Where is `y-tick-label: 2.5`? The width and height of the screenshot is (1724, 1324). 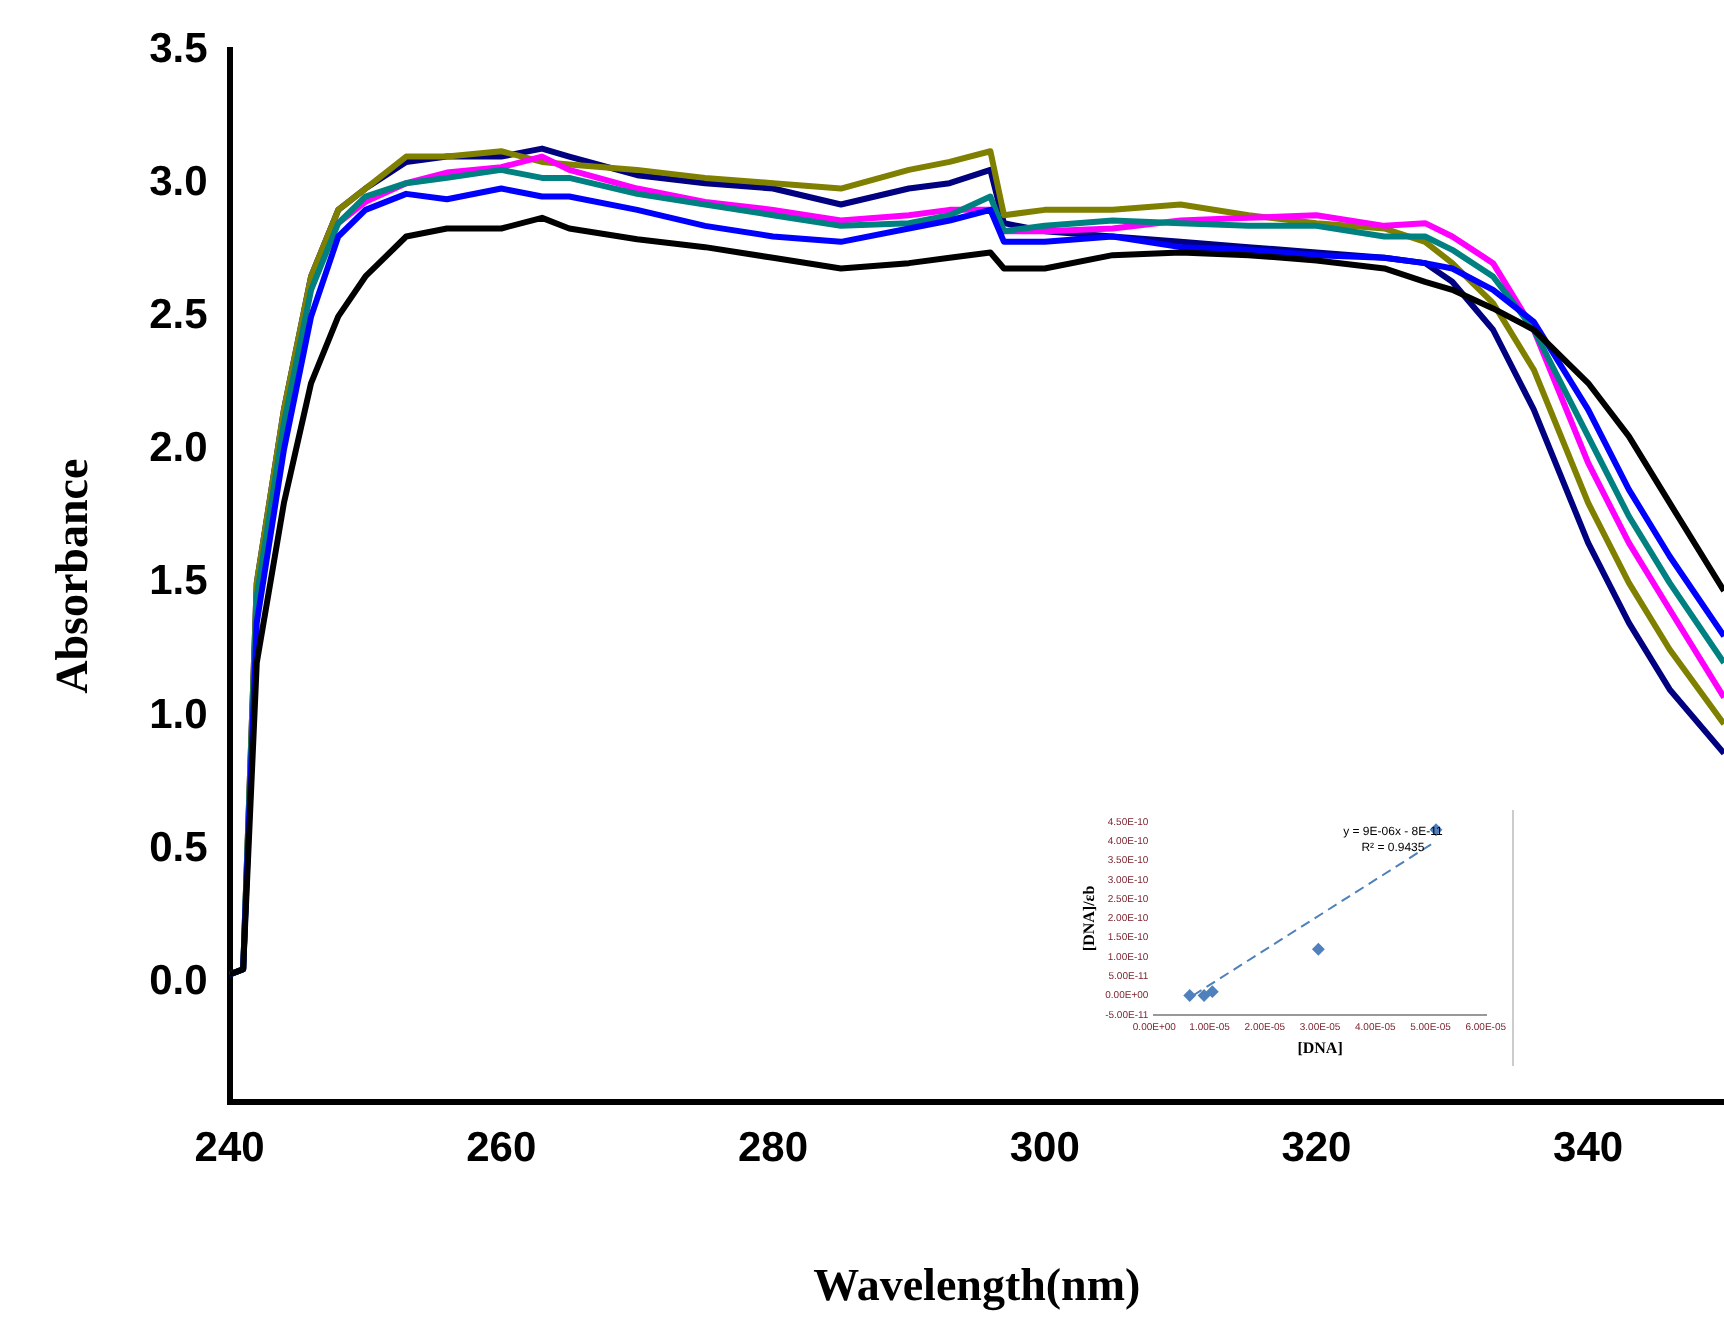
y-tick-label: 2.5 is located at coordinates (179, 315).